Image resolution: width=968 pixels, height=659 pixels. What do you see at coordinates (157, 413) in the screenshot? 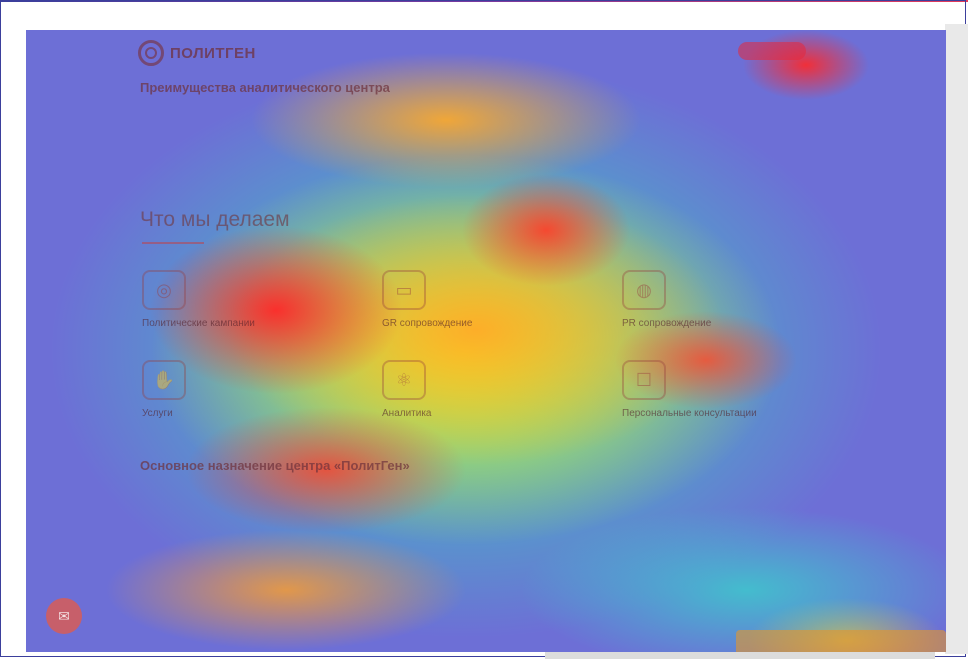
I see `service-label: Услуги` at bounding box center [157, 413].